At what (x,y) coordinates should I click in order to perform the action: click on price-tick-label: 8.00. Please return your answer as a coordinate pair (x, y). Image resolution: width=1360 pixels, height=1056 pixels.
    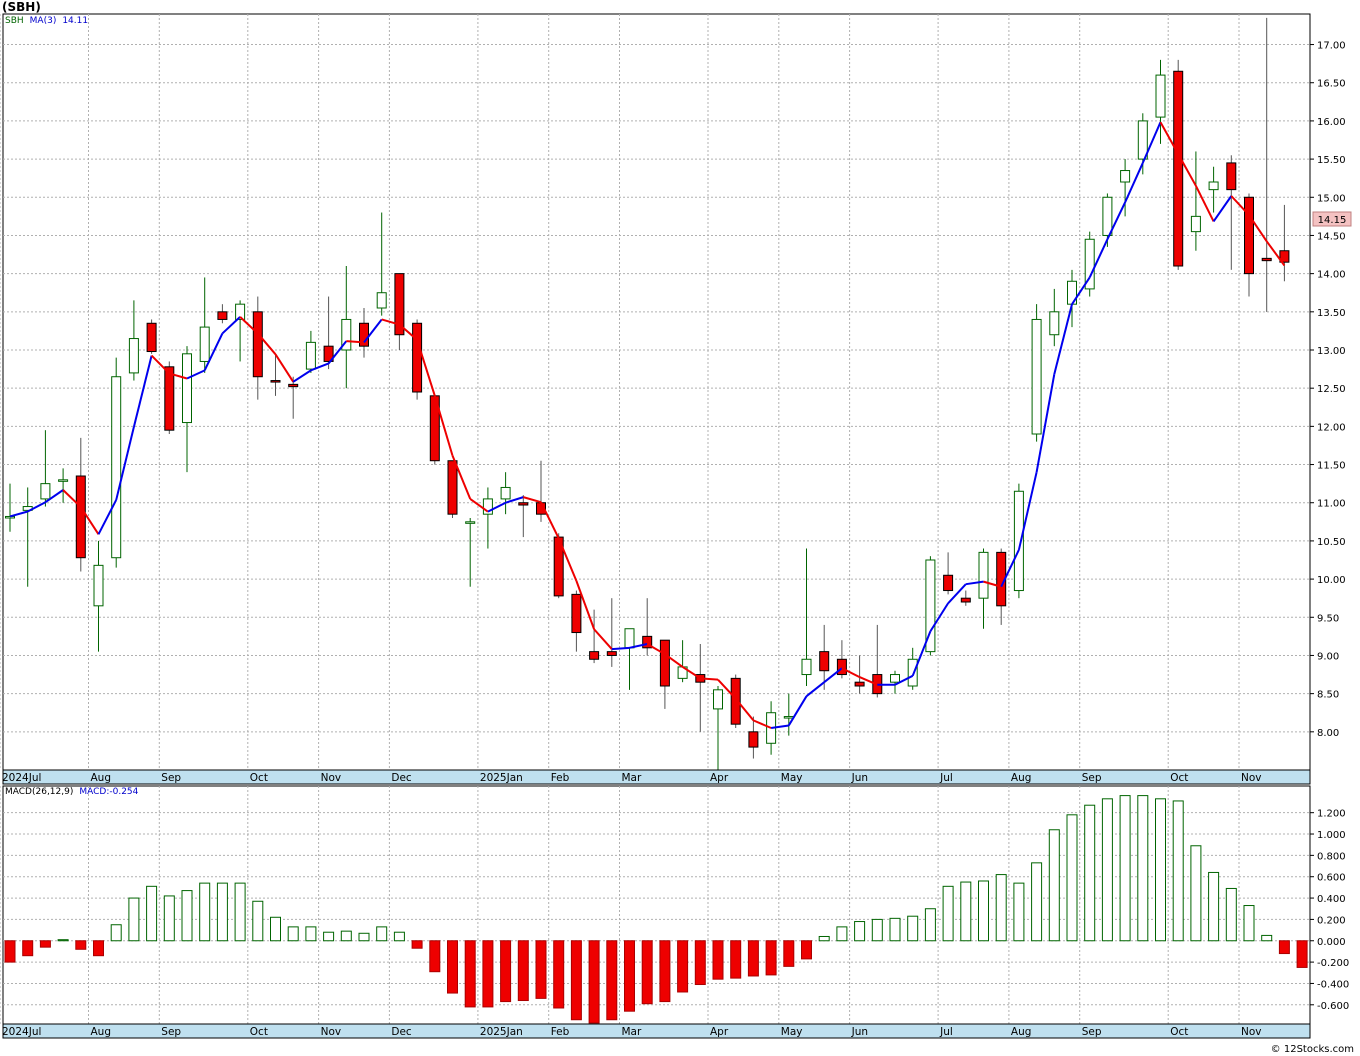
    Looking at the image, I should click on (1328, 733).